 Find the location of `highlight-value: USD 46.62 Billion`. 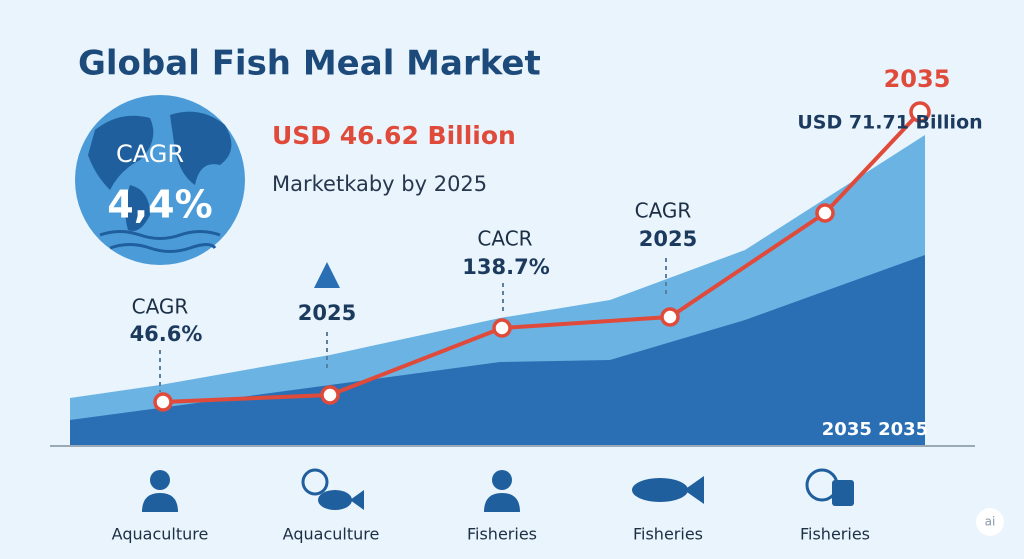

highlight-value: USD 46.62 Billion is located at coordinates (394, 135).